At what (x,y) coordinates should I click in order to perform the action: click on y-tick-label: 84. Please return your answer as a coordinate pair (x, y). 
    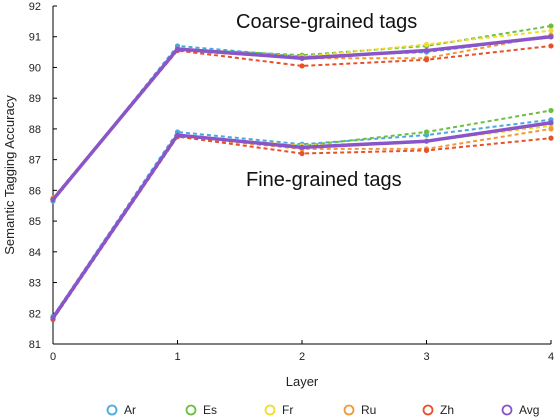
    Looking at the image, I should click on (35, 253).